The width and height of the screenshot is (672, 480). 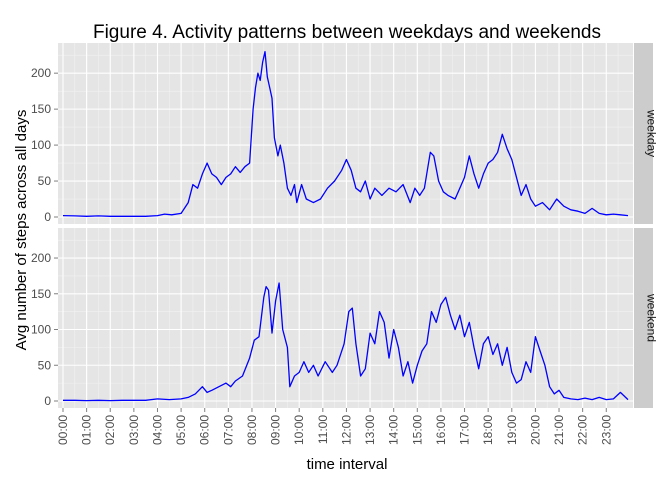 What do you see at coordinates (583, 430) in the screenshot?
I see `x-tick-label: 22:00` at bounding box center [583, 430].